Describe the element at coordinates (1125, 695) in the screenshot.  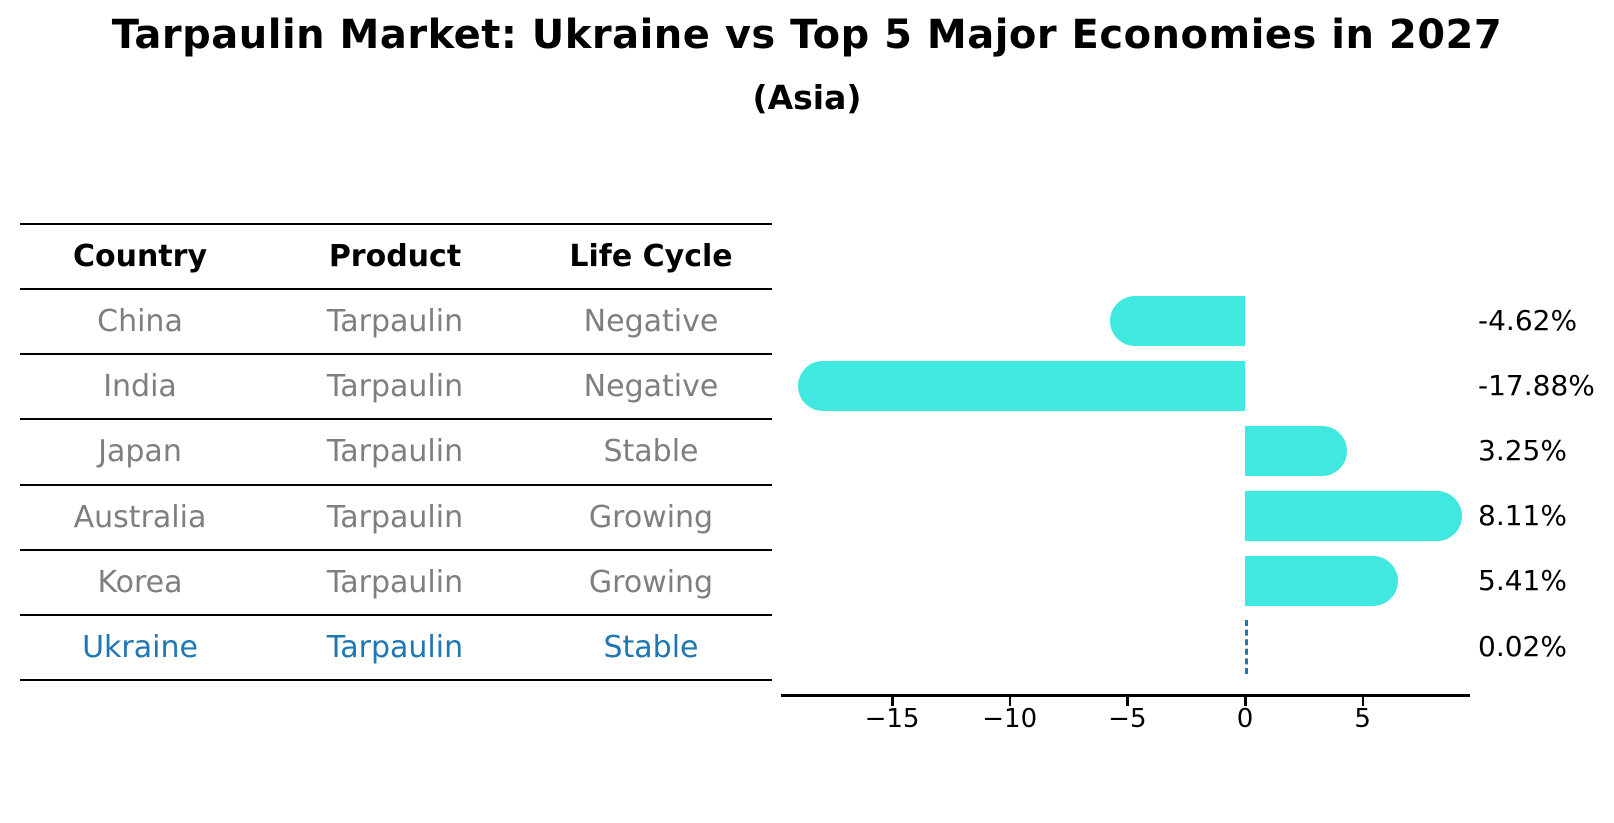
I see `x-axis` at that location.